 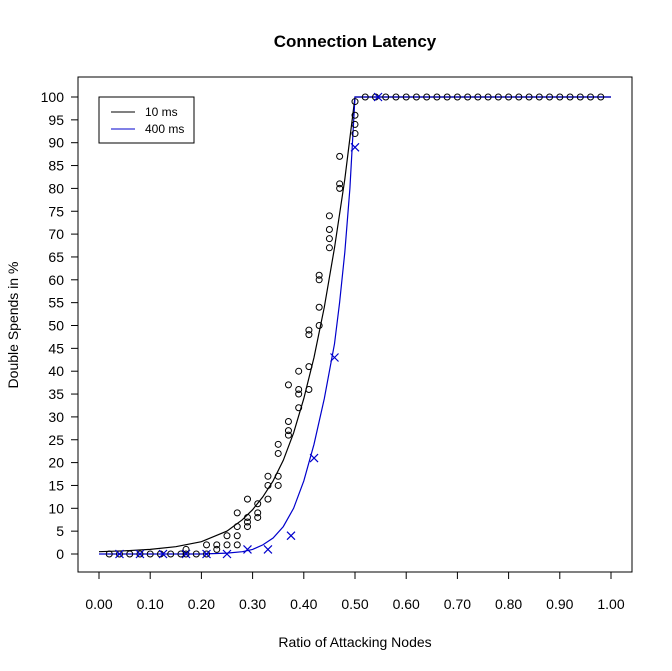 What do you see at coordinates (98, 604) in the screenshot?
I see `x-tick-label: 0.00` at bounding box center [98, 604].